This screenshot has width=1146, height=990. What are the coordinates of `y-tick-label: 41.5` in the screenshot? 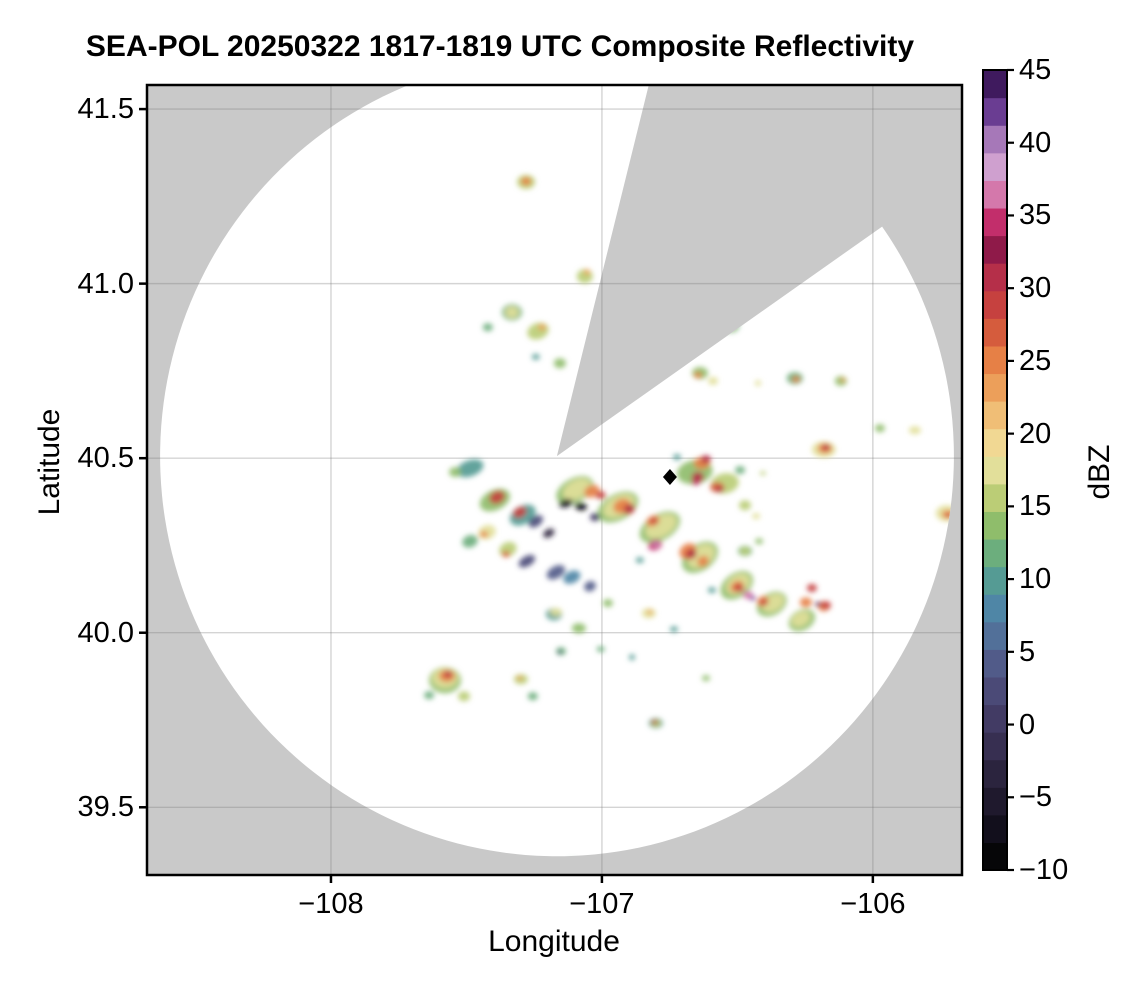 It's located at (105, 109).